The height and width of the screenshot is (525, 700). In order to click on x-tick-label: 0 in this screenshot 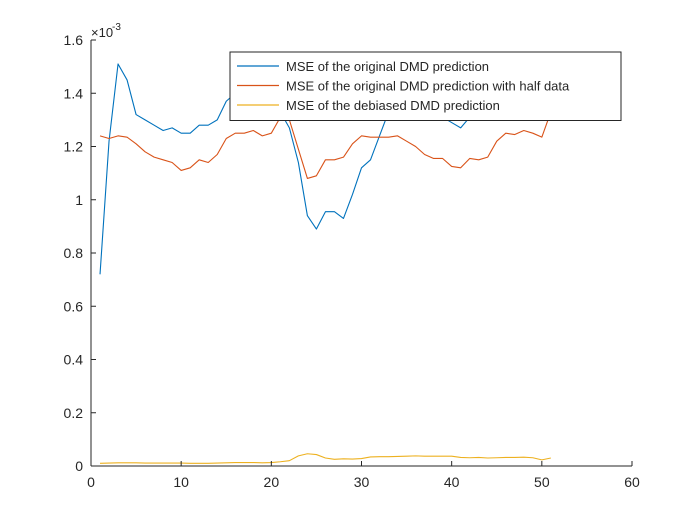, I will do `click(91, 482)`.